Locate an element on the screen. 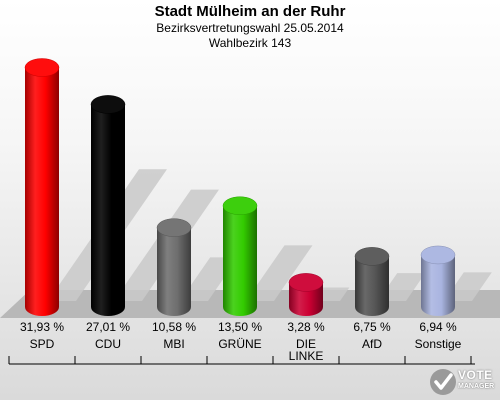  chart-subtitle: Bezirksvertretungswahl 25.05.2014 is located at coordinates (250, 28).